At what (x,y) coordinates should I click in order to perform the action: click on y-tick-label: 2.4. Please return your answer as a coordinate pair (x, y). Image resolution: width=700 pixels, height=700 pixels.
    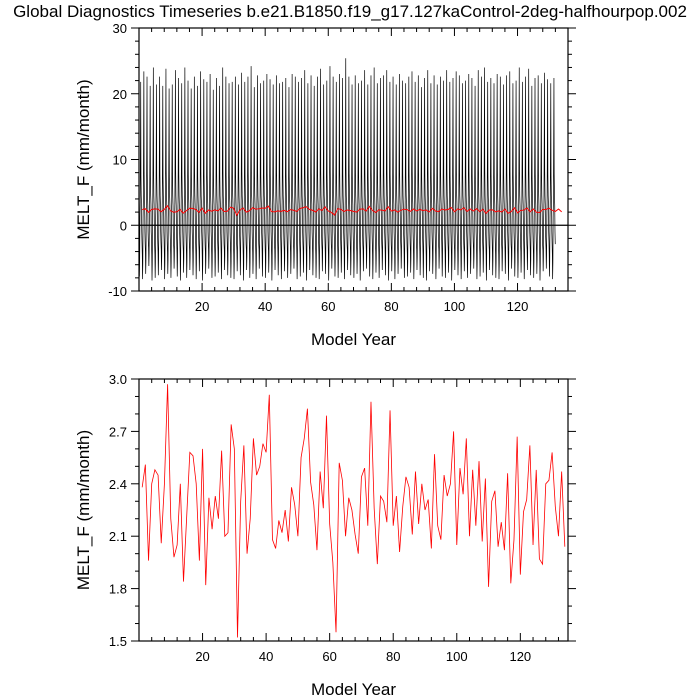
    Looking at the image, I should click on (118, 484).